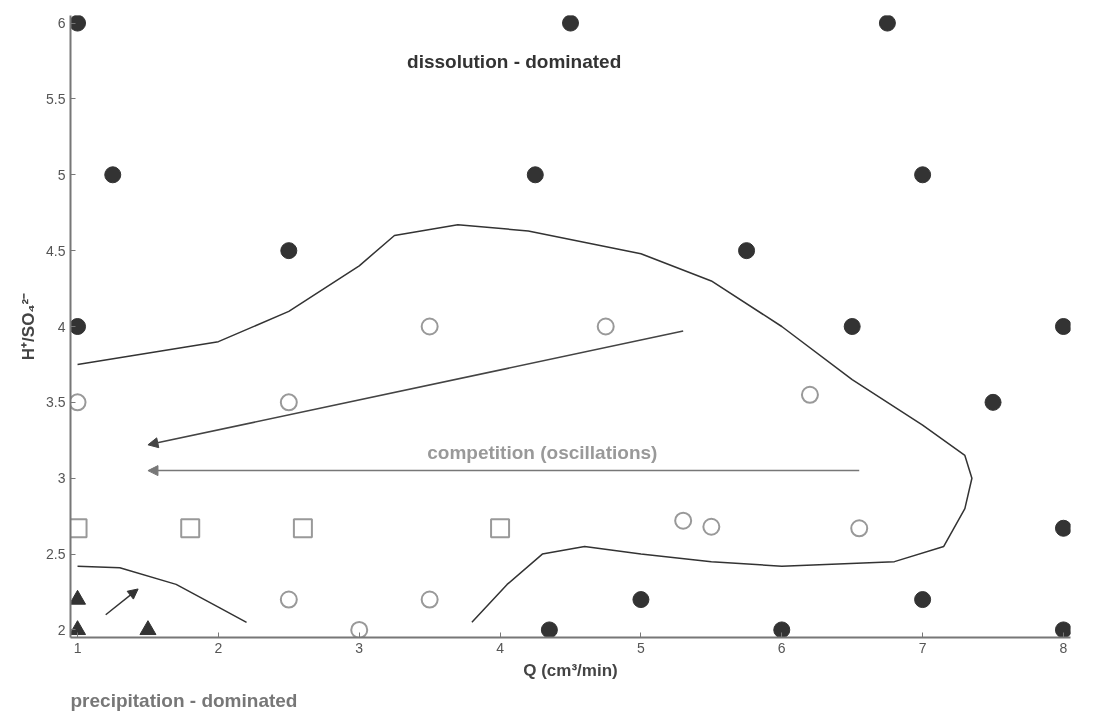 The width and height of the screenshot is (1102, 724). Describe the element at coordinates (77, 647) in the screenshot. I see `x-tick-label: 1` at that location.